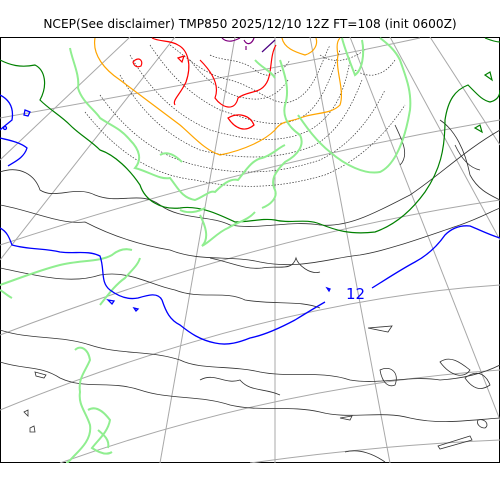 Image resolution: width=500 pixels, height=500 pixels. What do you see at coordinates (355, 294) in the screenshot?
I see `contour-label-12: 12` at bounding box center [355, 294].